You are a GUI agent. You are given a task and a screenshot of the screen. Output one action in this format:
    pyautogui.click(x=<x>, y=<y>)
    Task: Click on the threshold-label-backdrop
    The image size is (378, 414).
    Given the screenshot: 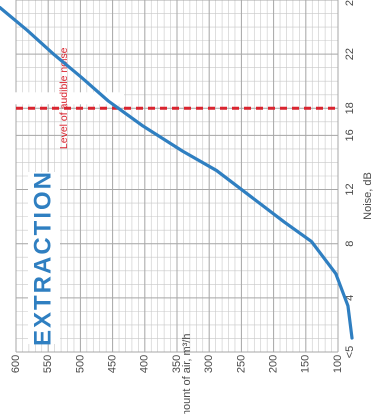 What is the action you would take?
    pyautogui.click(x=64, y=98)
    